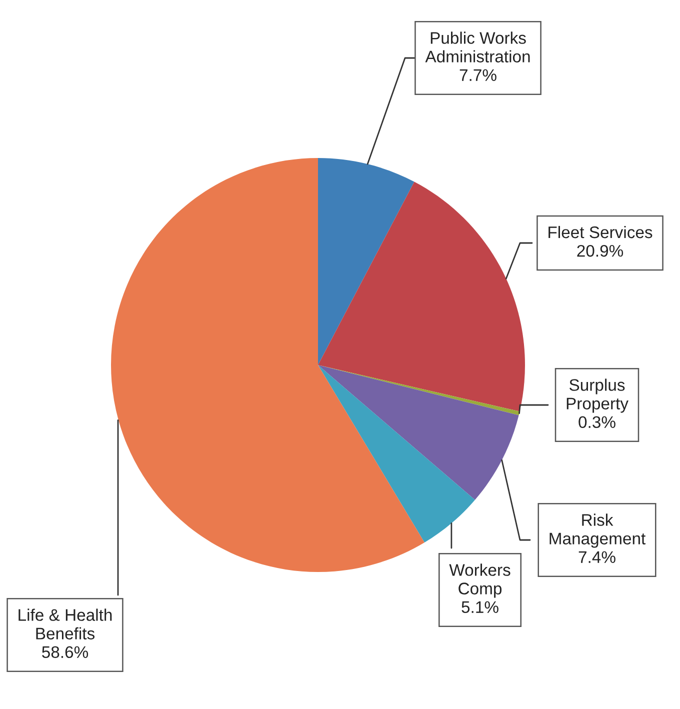  Describe the element at coordinates (65, 624) in the screenshot. I see `slice-label: Life & Health Benefits` at that location.